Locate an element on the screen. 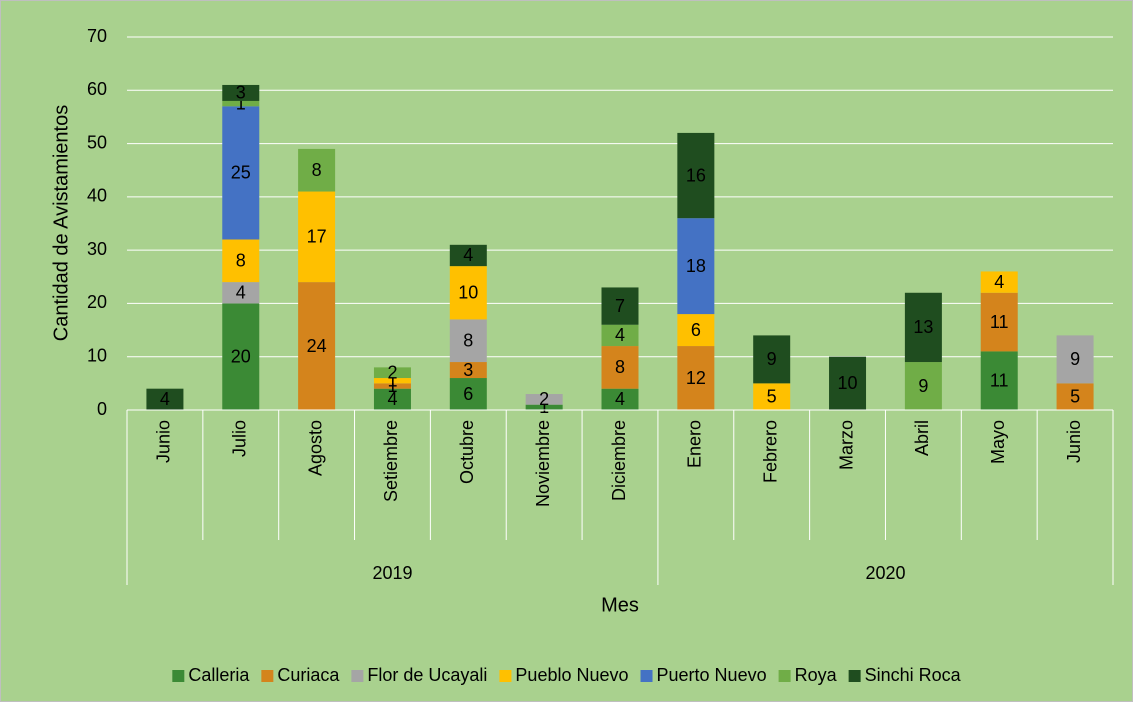  legend-label: Sinchi Roca is located at coordinates (913, 675).